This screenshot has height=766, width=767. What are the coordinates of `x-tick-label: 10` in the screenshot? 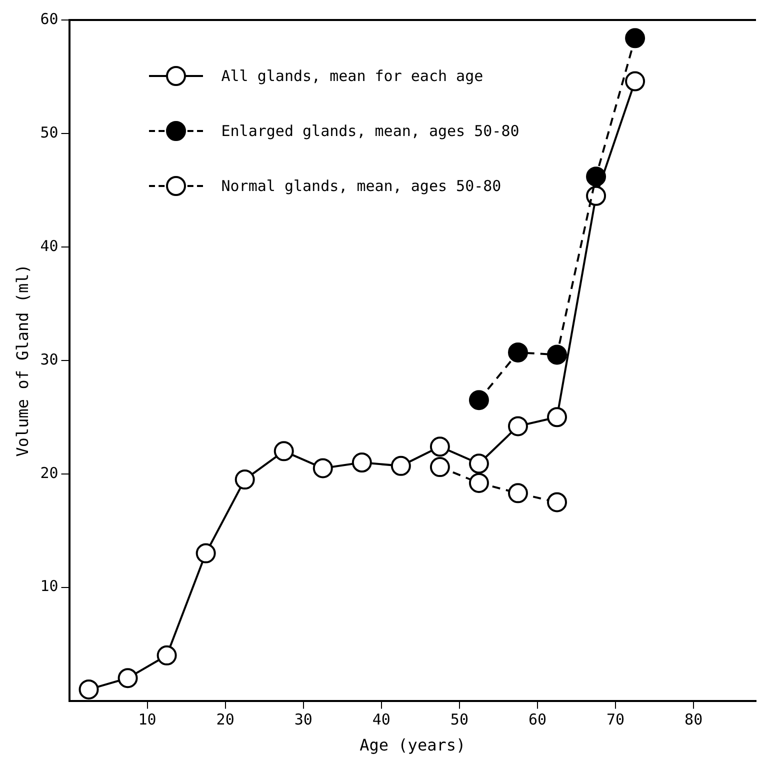 It's located at (147, 719).